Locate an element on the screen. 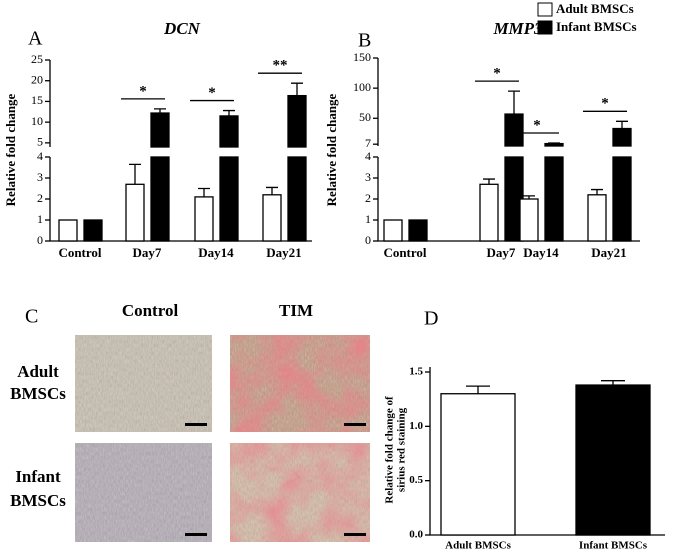 The width and height of the screenshot is (673, 557). y-tick-label: 150 is located at coordinates (362, 57).